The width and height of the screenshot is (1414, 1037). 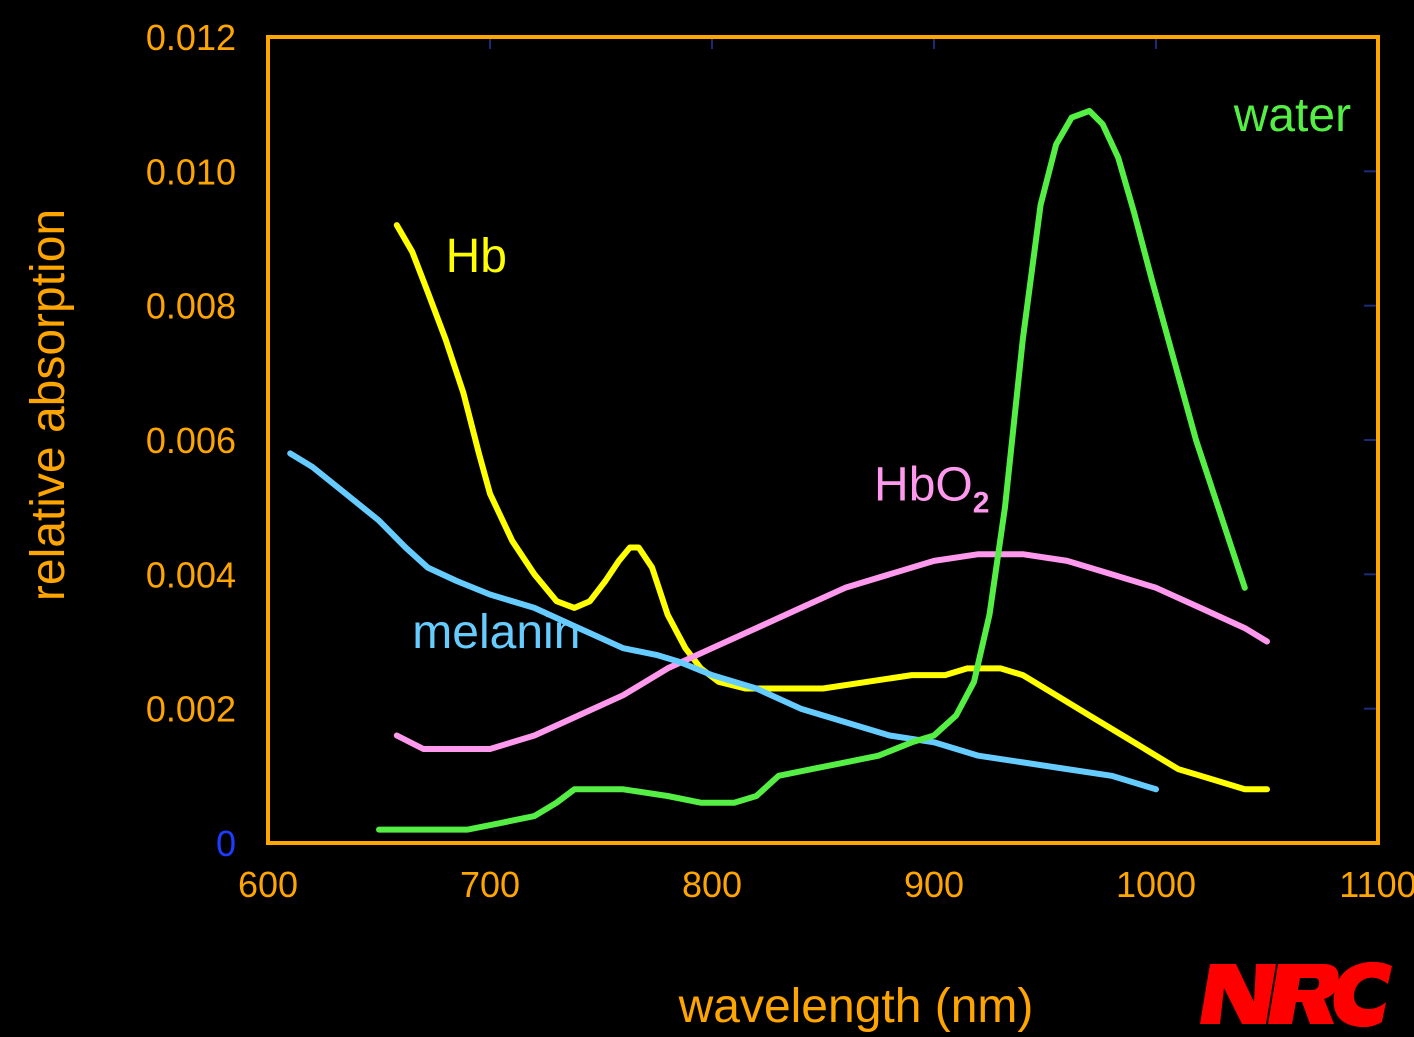 I want to click on x-tick-label: 700, so click(x=490, y=884).